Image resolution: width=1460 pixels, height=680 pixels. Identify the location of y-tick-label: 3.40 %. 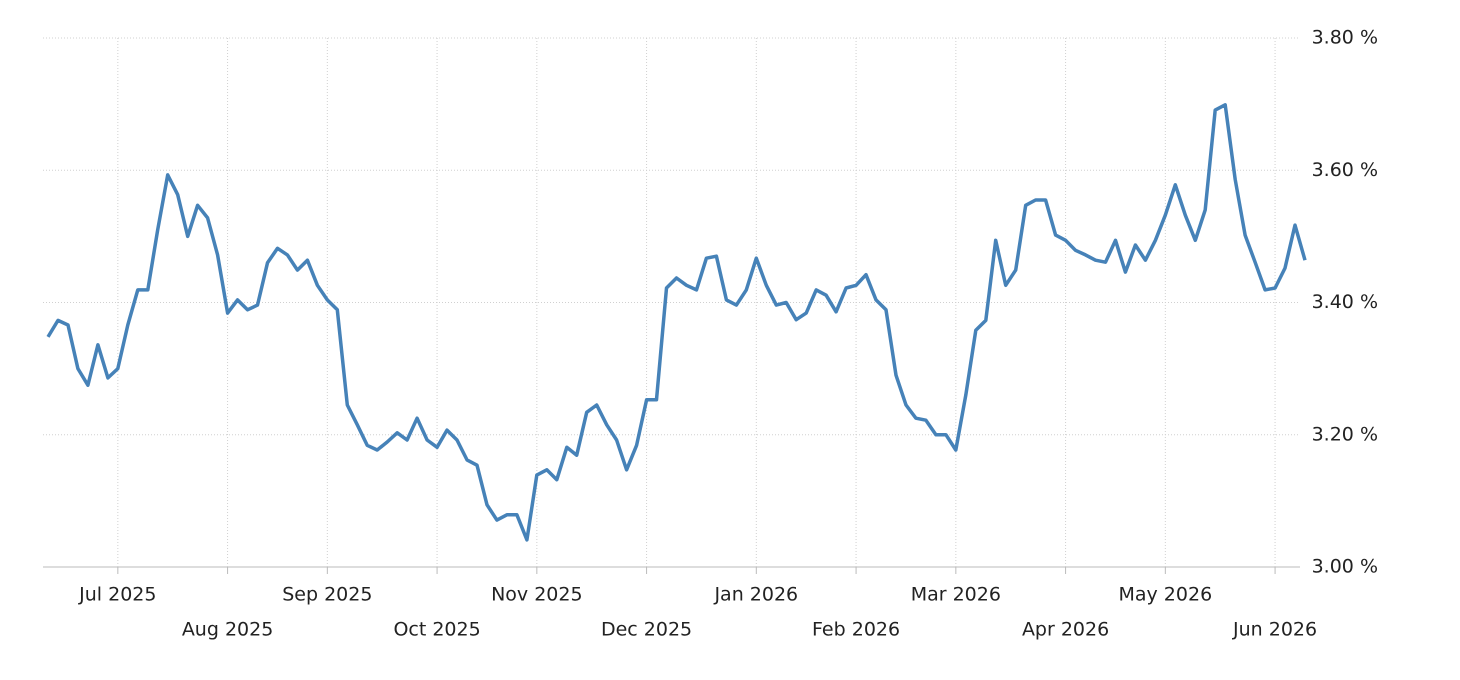
(1345, 302).